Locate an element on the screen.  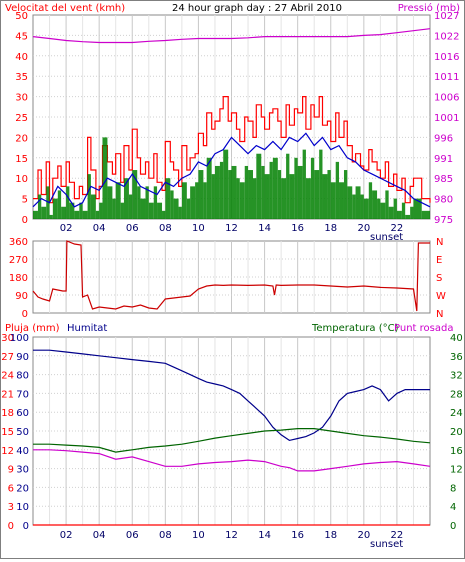
chart-title: 24 hour graph day : 27 Abril 2010 is located at coordinates (257, 8).